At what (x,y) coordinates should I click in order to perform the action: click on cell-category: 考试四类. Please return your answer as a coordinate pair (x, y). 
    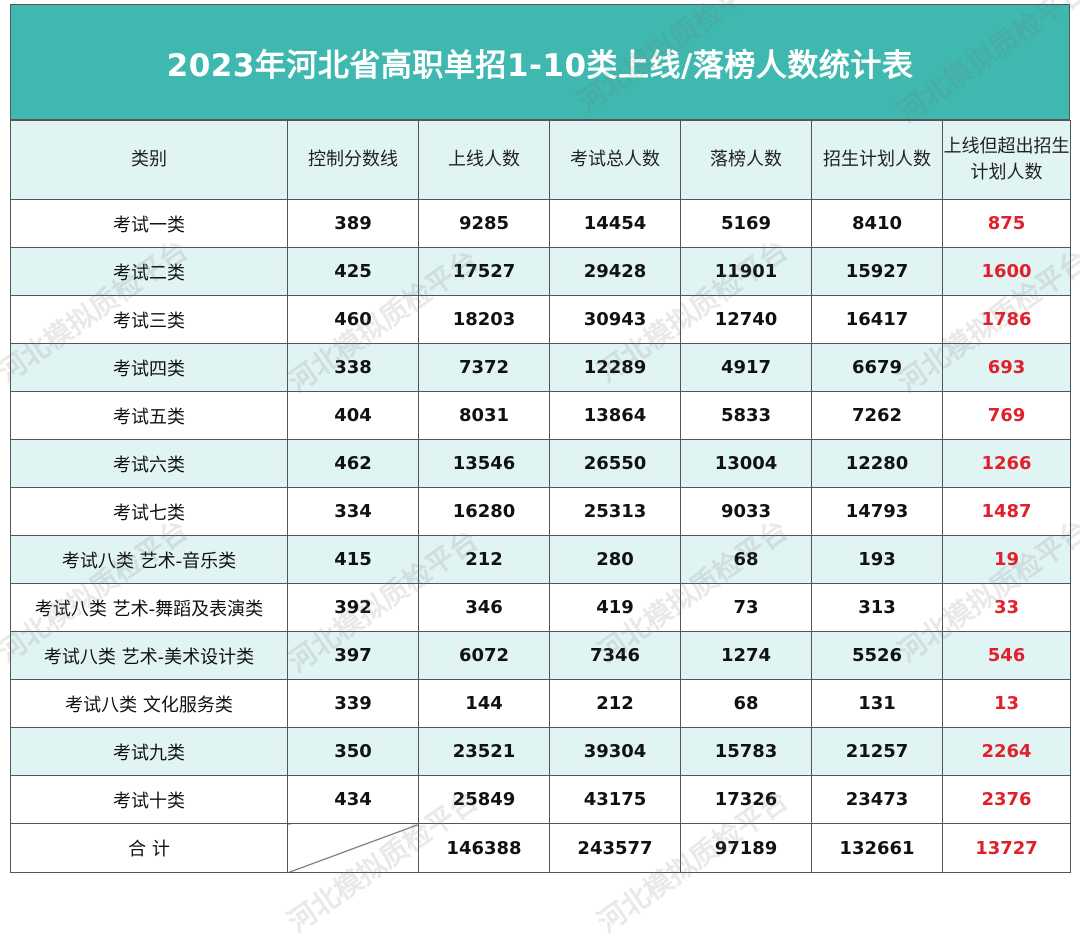
    Looking at the image, I should click on (149, 367).